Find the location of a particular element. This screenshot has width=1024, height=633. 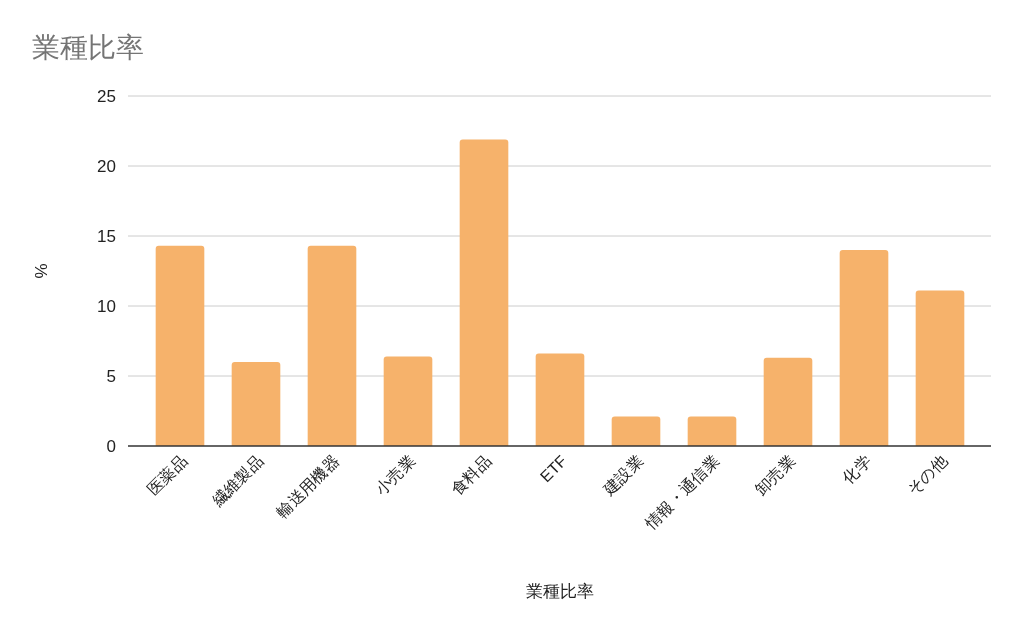

y-tick-label: 10 is located at coordinates (106, 306).